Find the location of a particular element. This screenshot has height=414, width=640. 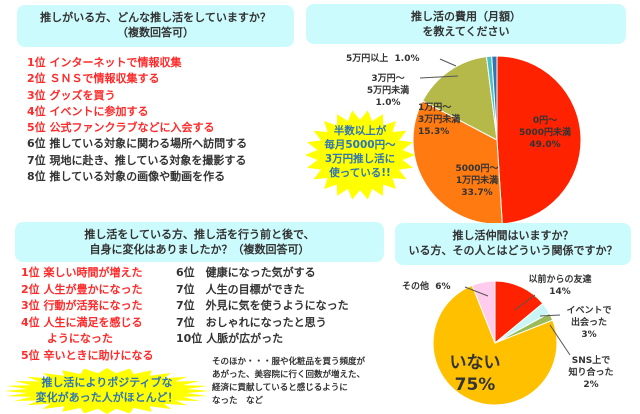

pie2-label-friends: 以前からの友達 14% is located at coordinates (560, 286).